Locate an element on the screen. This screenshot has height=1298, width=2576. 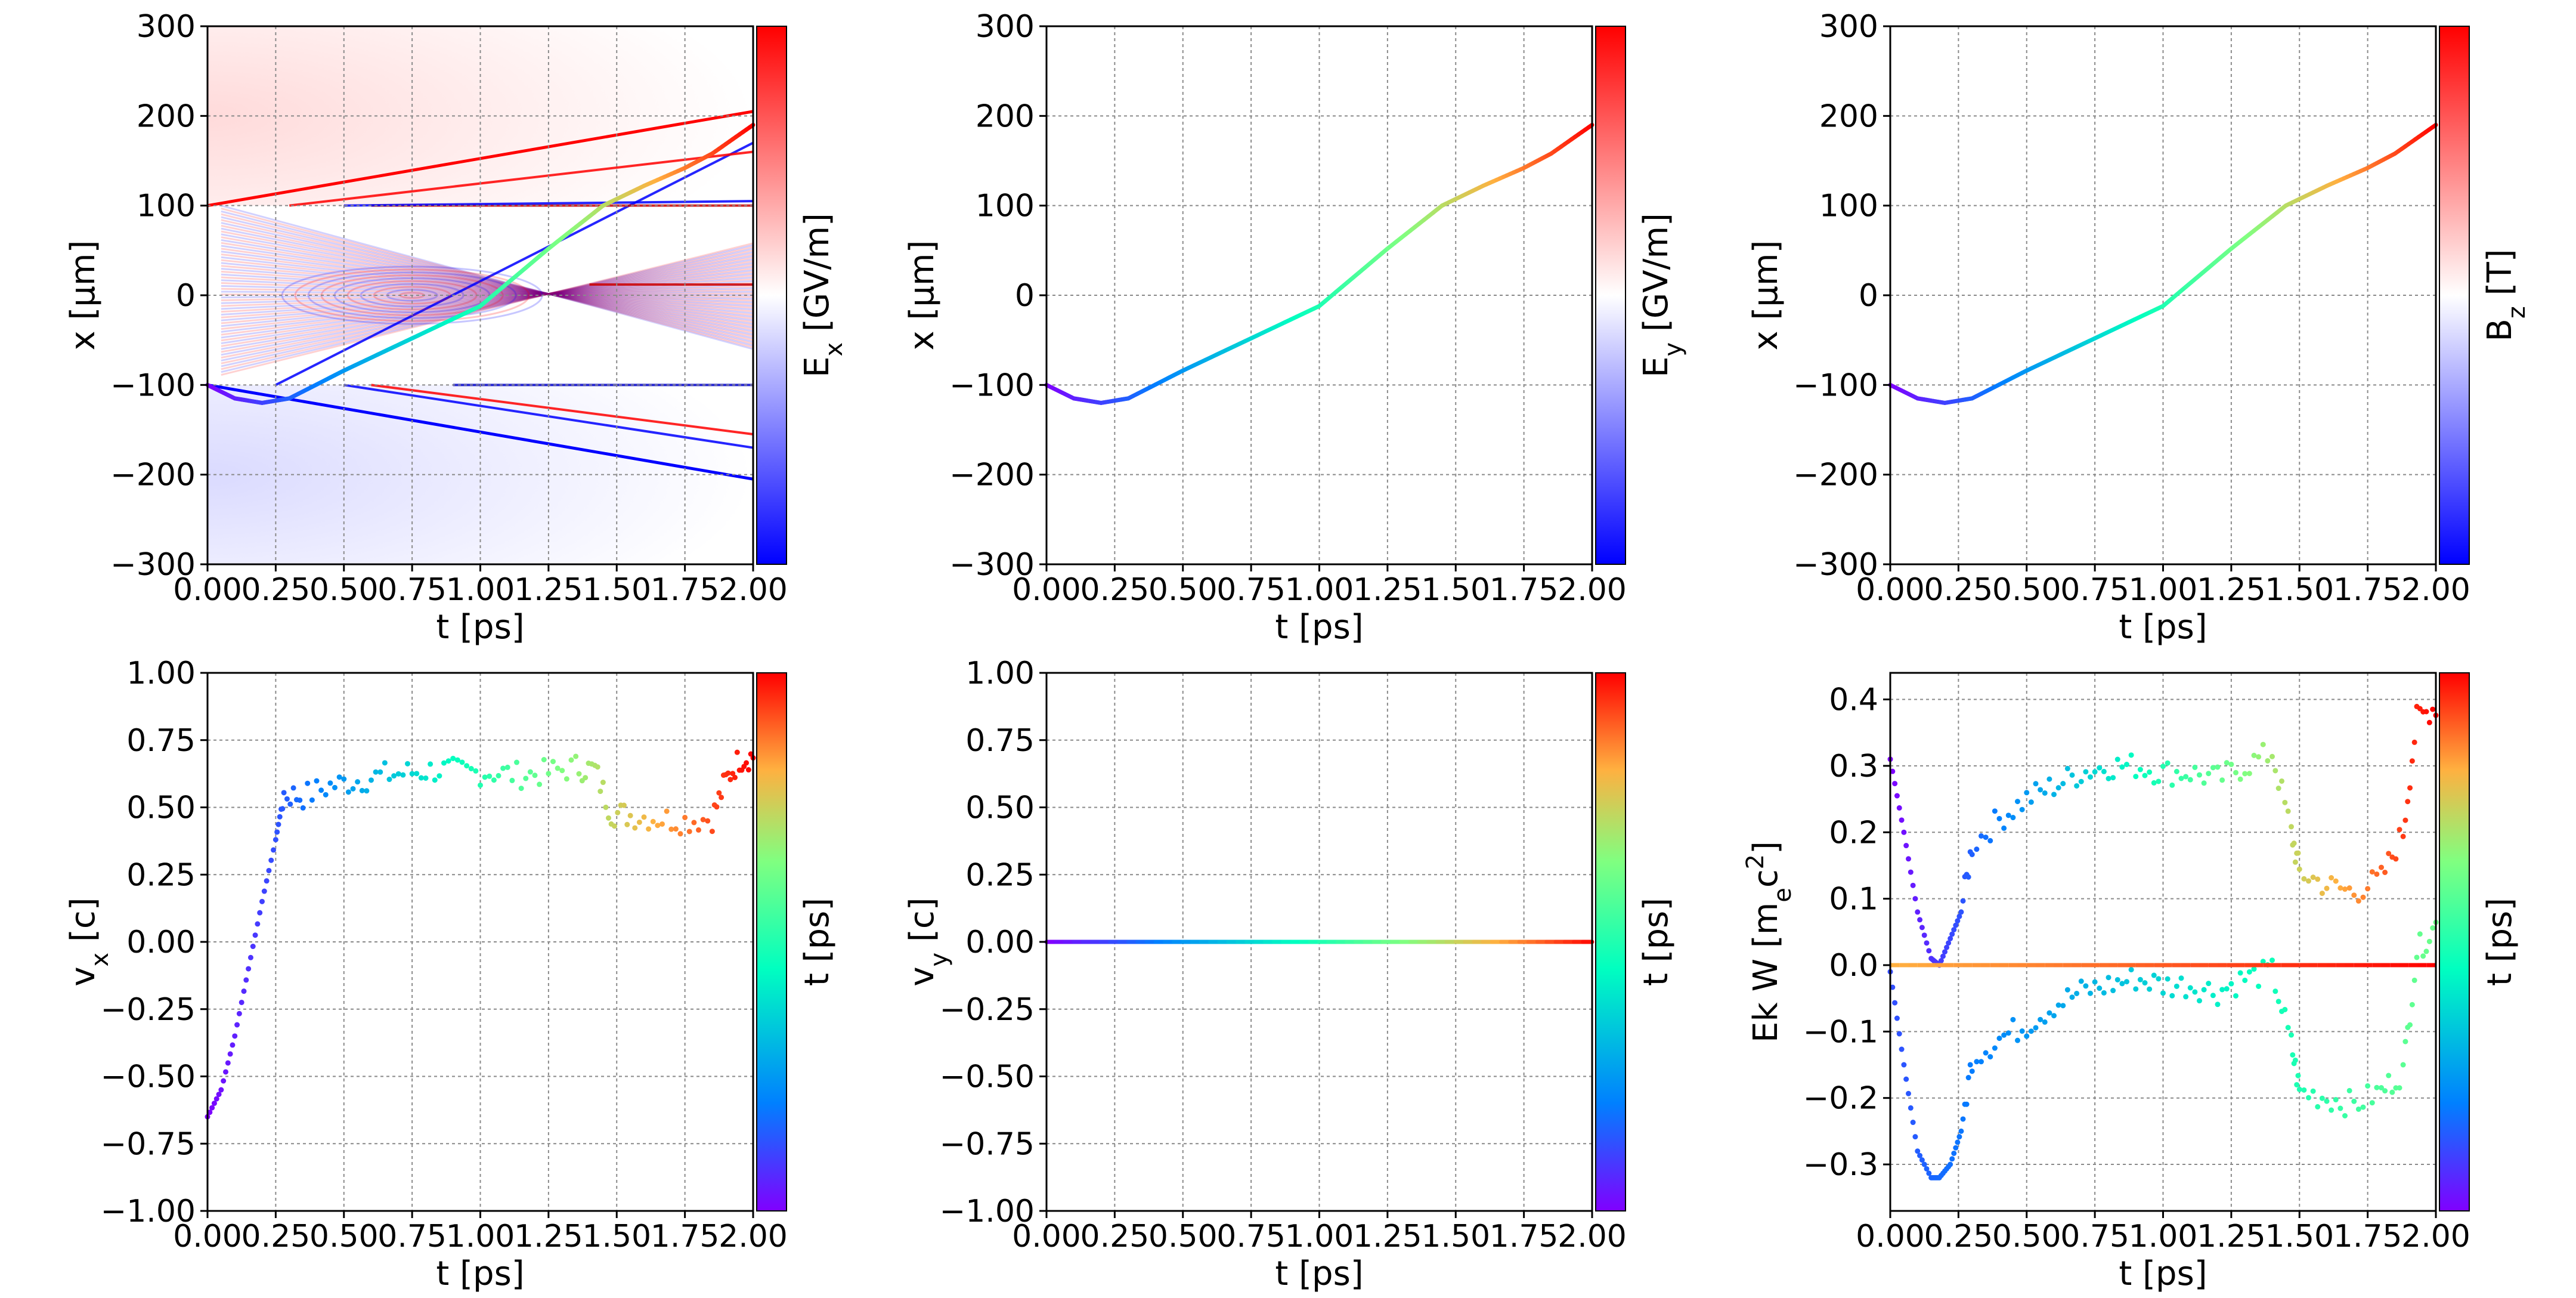
y-axis-label: vx [c] is located at coordinates (89, 941).